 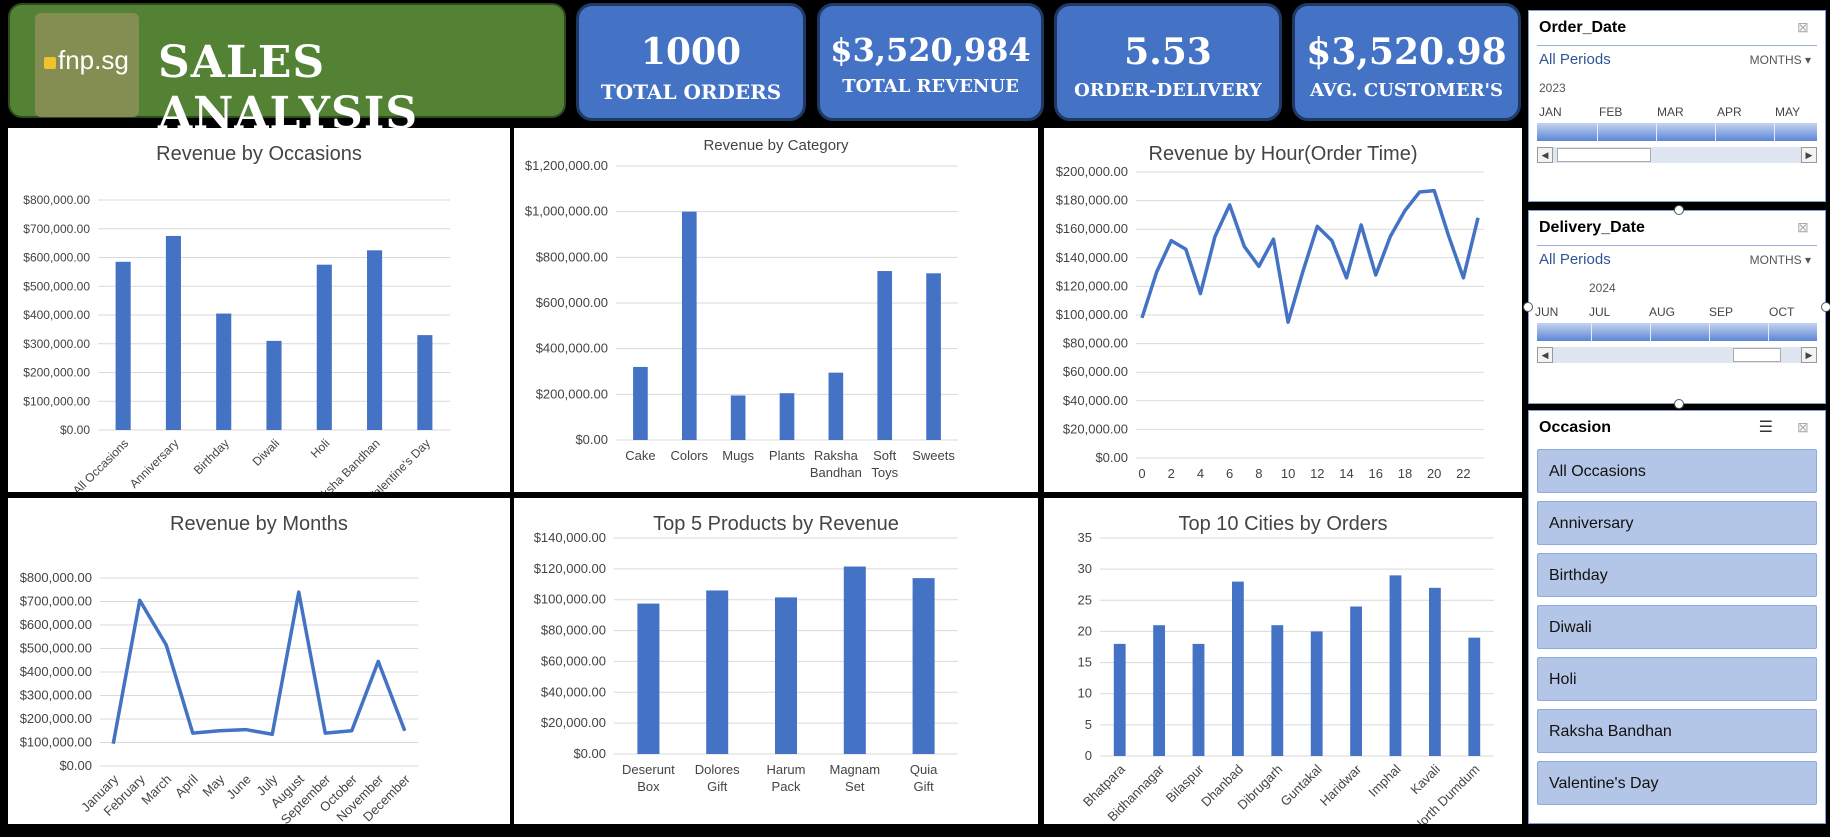 I want to click on x-tick-label: 12, so click(x=1317, y=473).